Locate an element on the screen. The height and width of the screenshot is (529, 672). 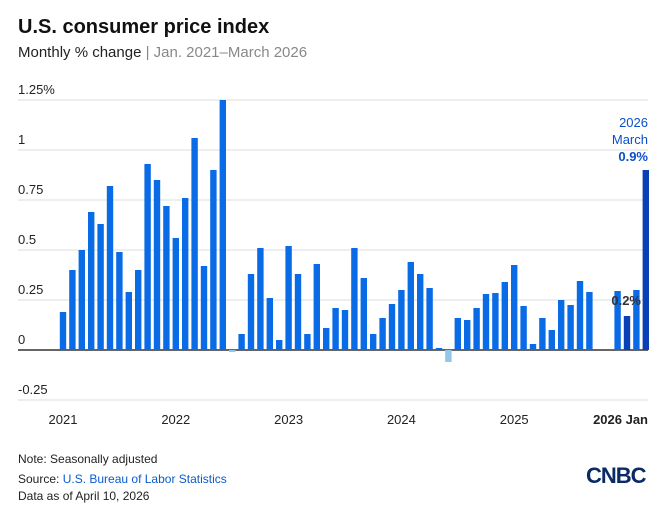
chart-subtitle: Monthly % change | Jan. 2021–March 2026 is located at coordinates (162, 52).